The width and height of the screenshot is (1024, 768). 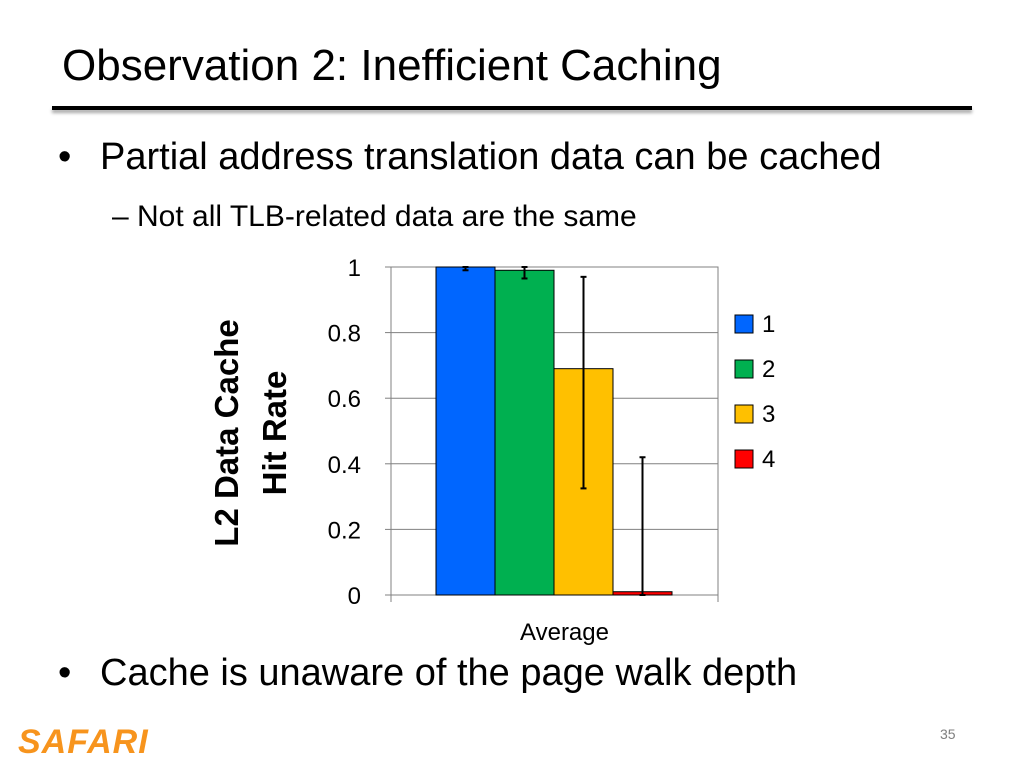 I want to click on x-category-label: Average, so click(x=564, y=632).